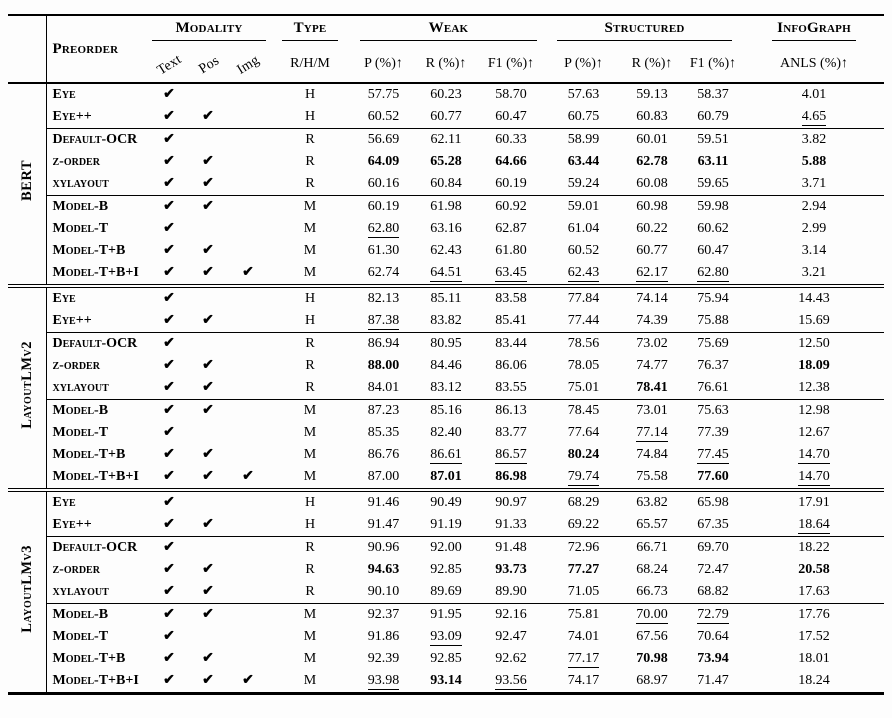  What do you see at coordinates (383, 614) in the screenshot?
I see `weak-p-value: 92.37` at bounding box center [383, 614].